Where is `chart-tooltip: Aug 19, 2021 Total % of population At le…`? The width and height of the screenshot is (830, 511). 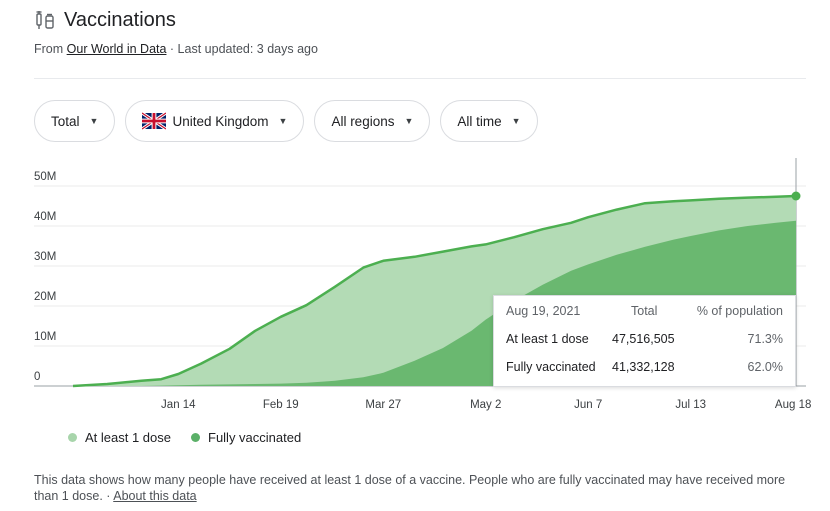
chart-tooltip: Aug 19, 2021 Total % of population At le… is located at coordinates (644, 341).